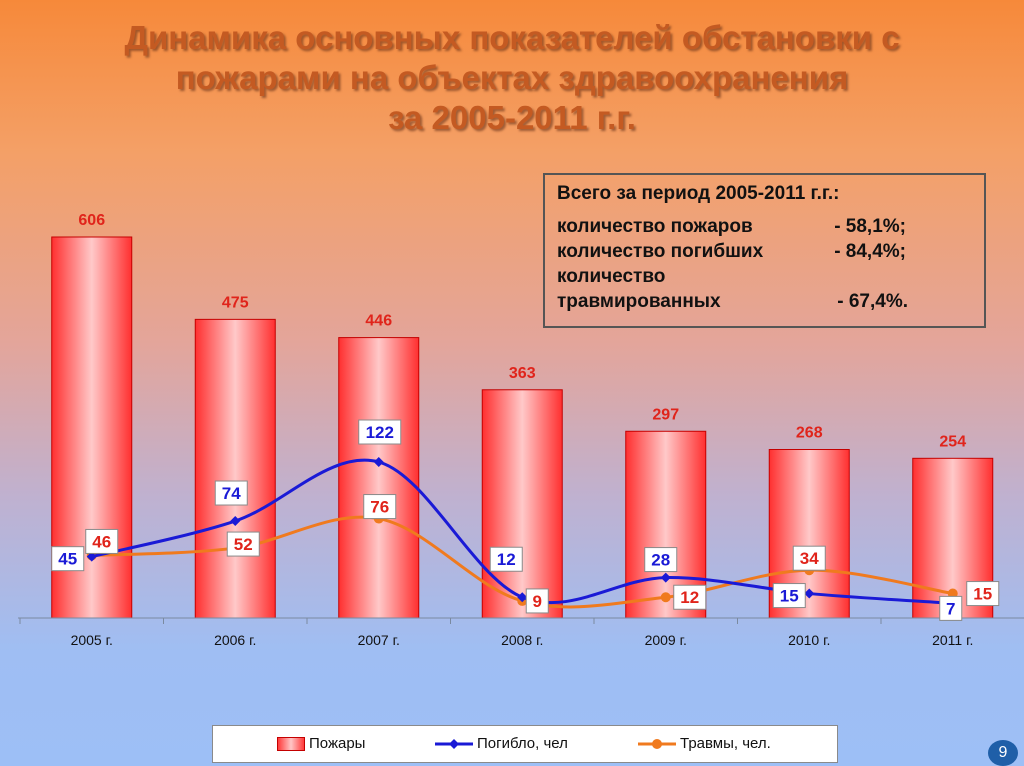 The image size is (1024, 766). Describe the element at coordinates (660, 251) in the screenshot. I see `summary-label: количество погибших` at that location.